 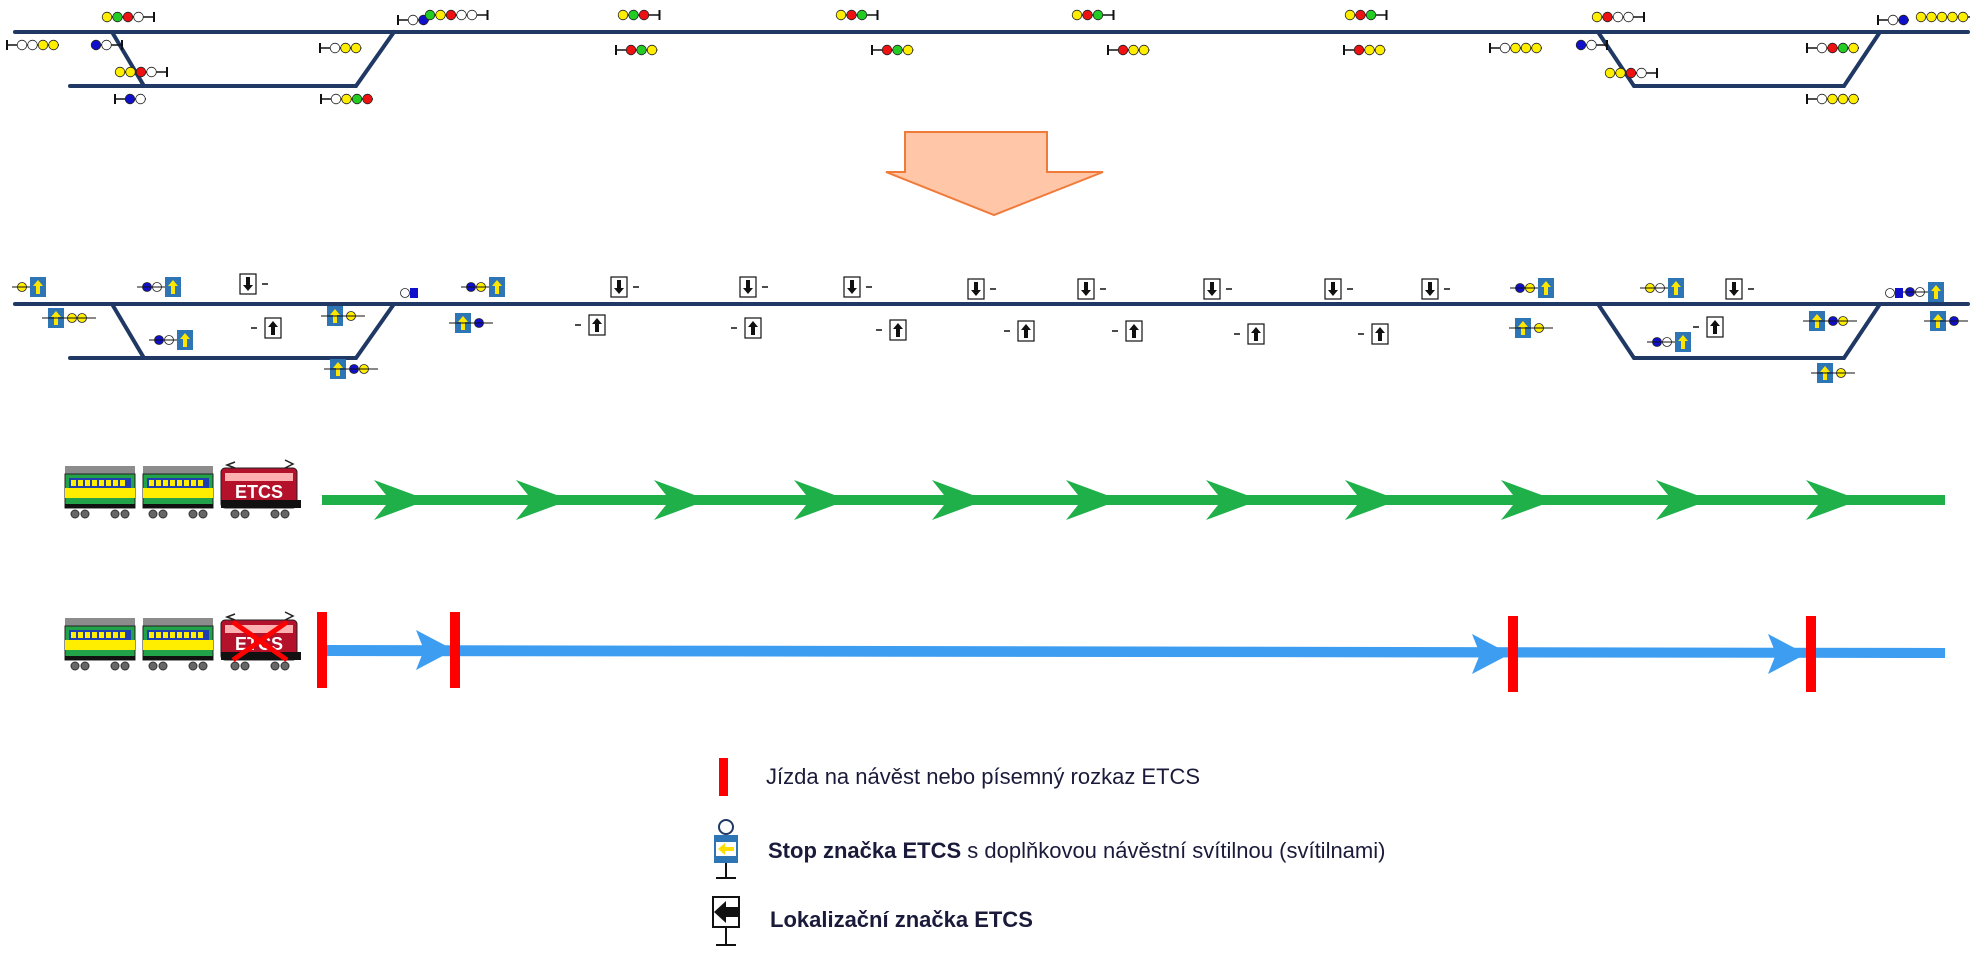 I want to click on red-bar-icon, so click(x=723, y=777).